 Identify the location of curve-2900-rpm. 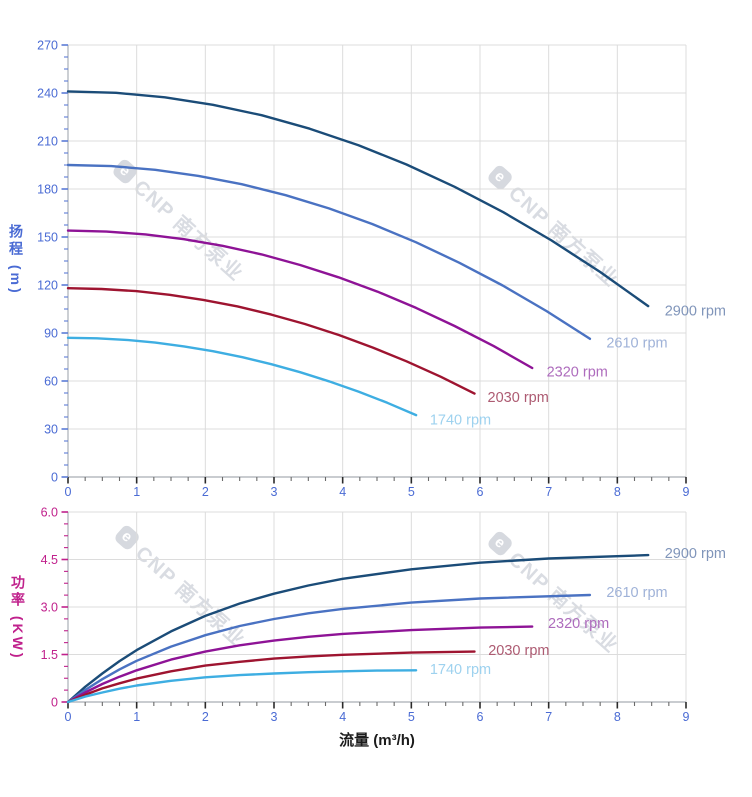
(358, 628).